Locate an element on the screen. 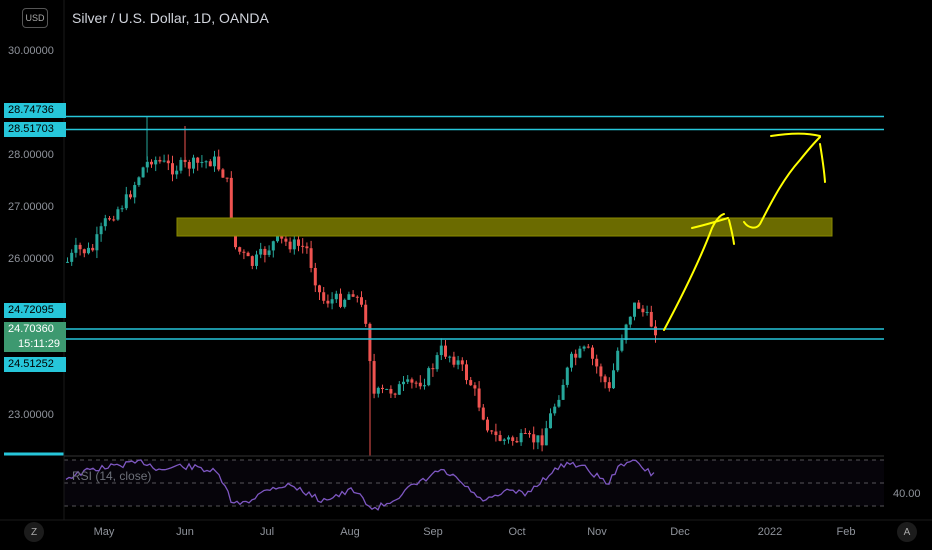 The width and height of the screenshot is (932, 550). currency-badge: USD is located at coordinates (35, 18).